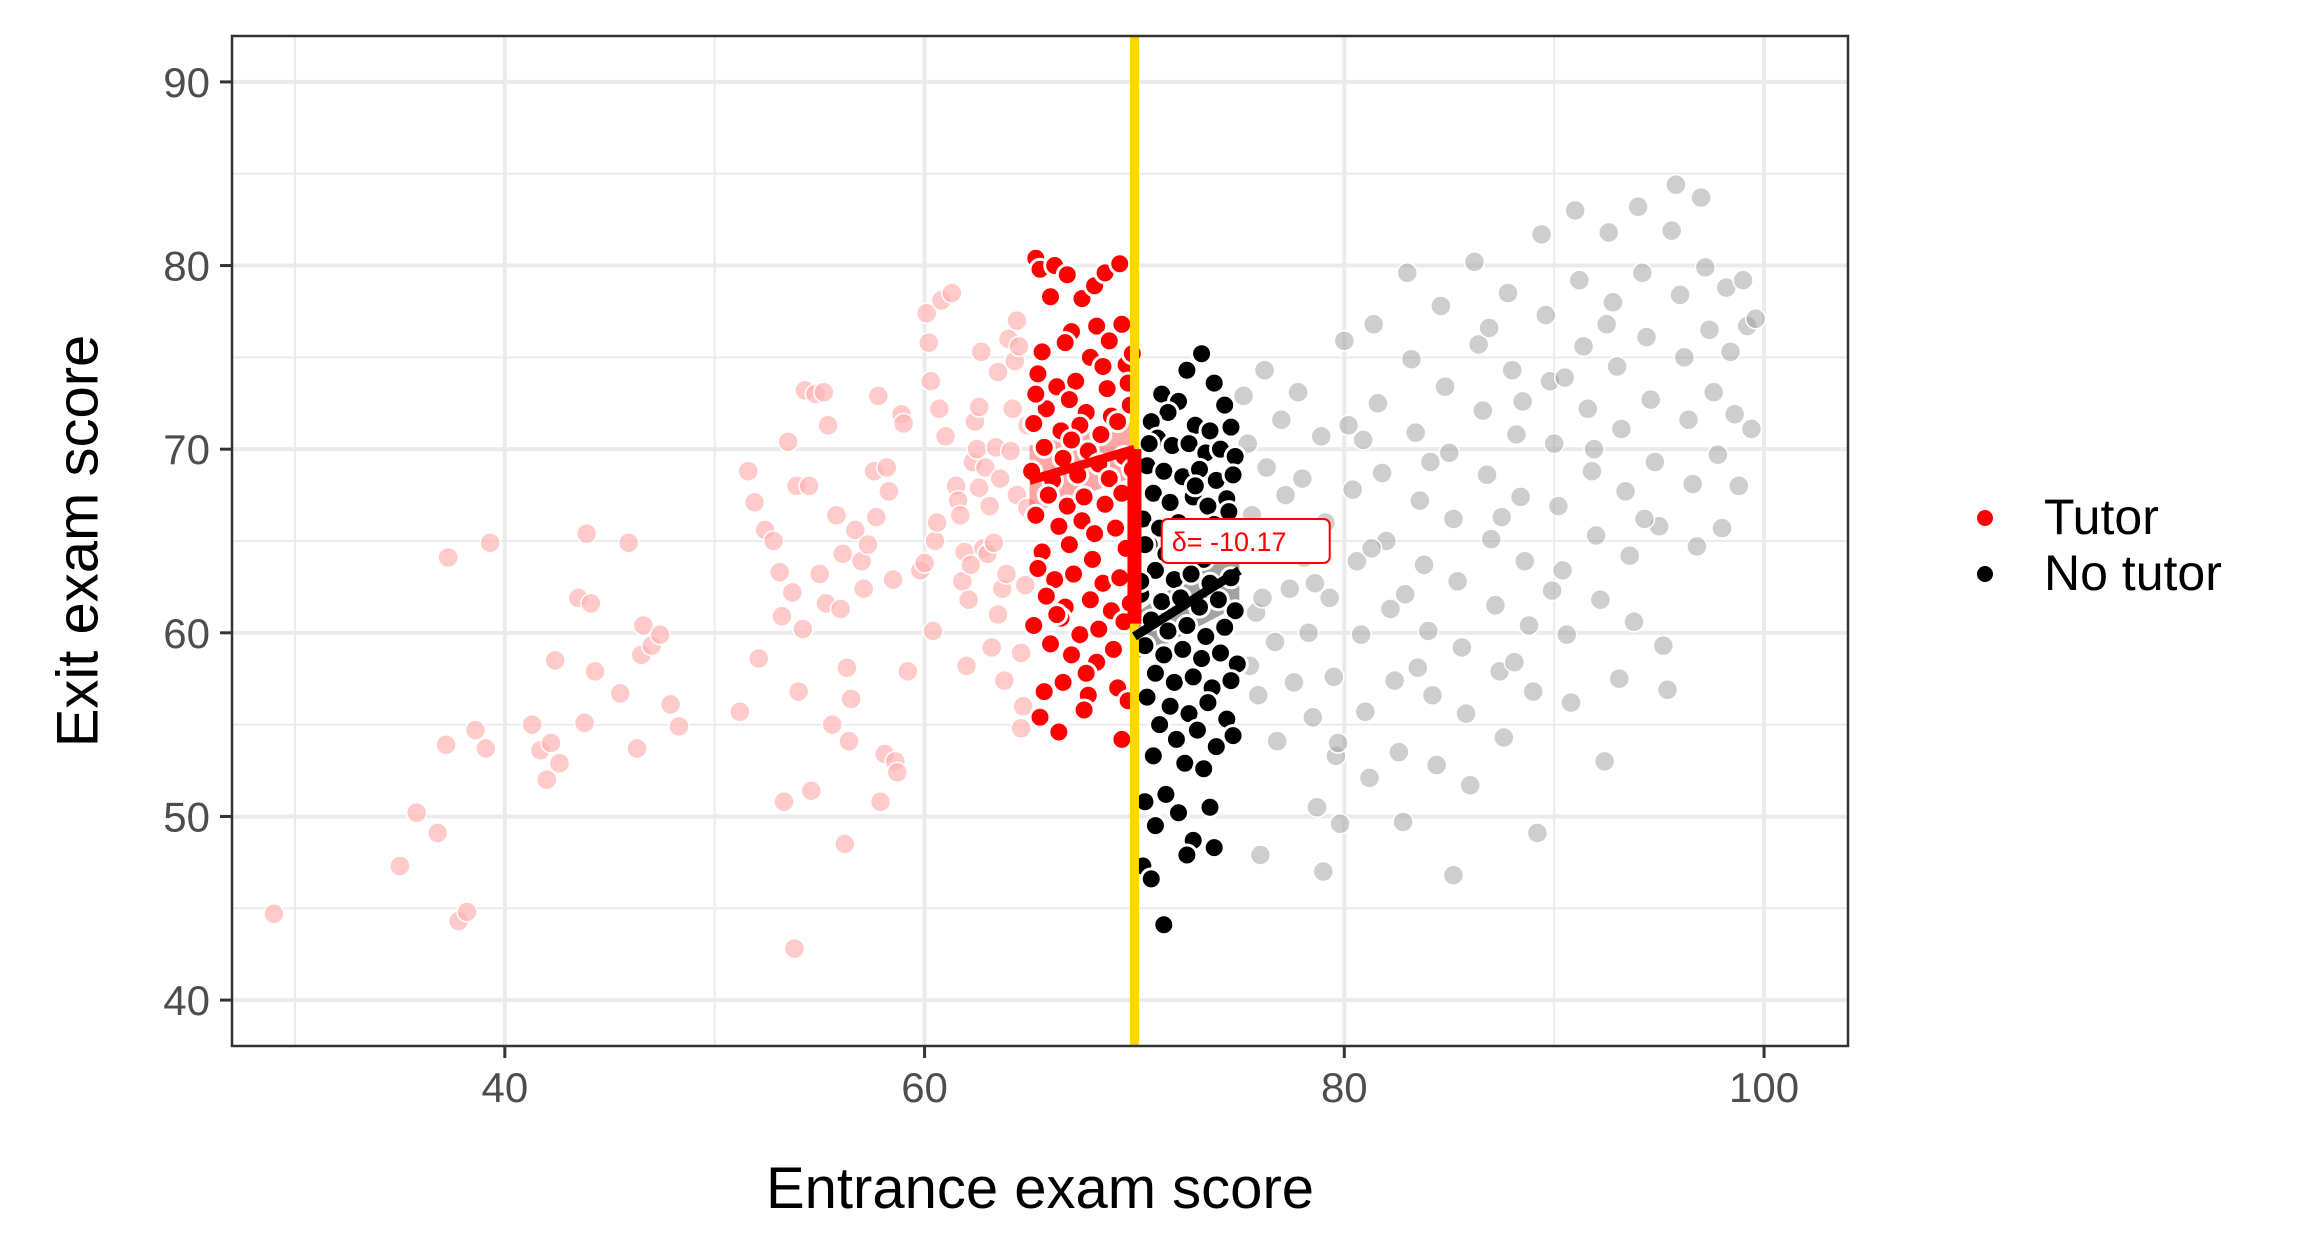 The image size is (2304, 1248). Describe the element at coordinates (77, 541) in the screenshot. I see `y-axis-title: Exit exam score` at that location.